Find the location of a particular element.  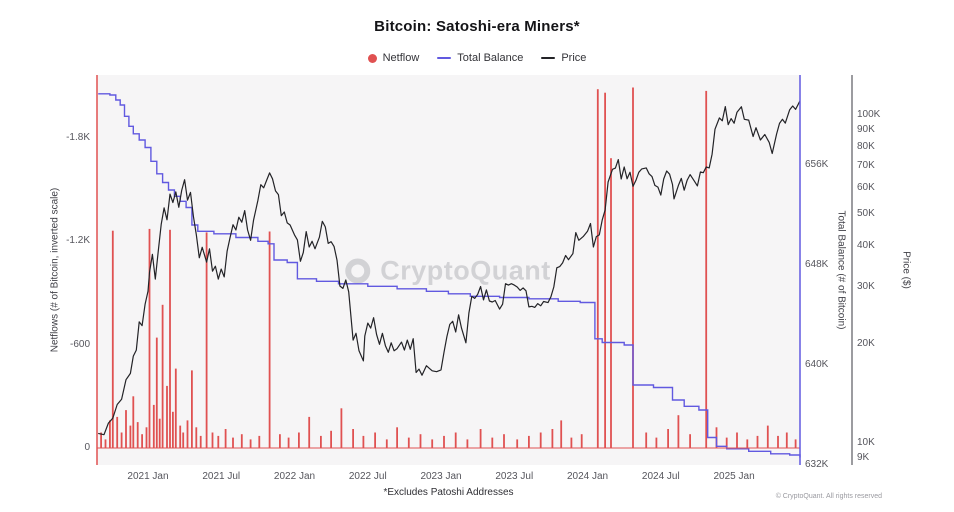

x-tick-label: 2021 Jan is located at coordinates (148, 476).